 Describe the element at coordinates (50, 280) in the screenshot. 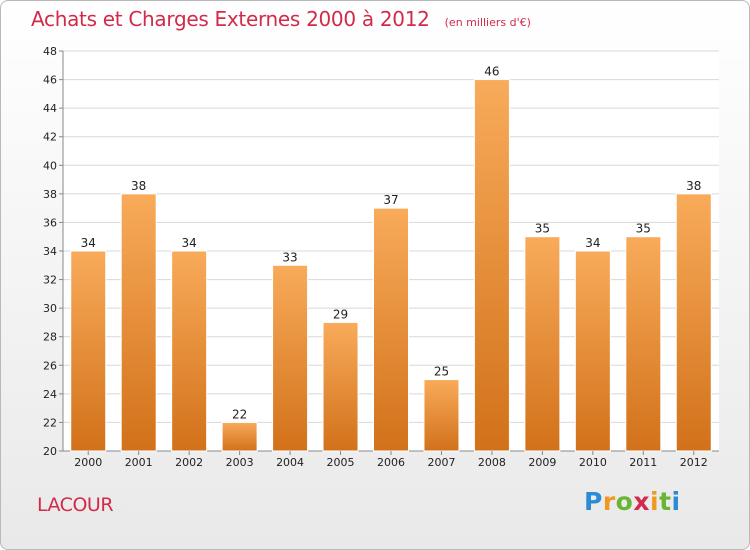

I see `y-tick-label: 32` at that location.